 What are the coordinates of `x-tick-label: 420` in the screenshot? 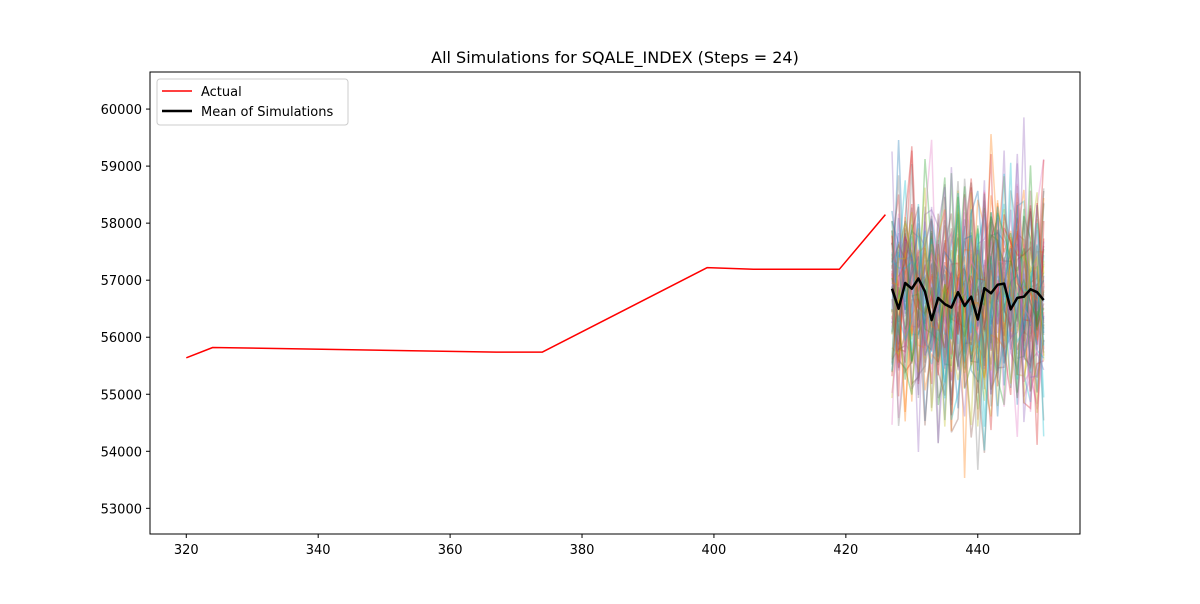 It's located at (845, 550).